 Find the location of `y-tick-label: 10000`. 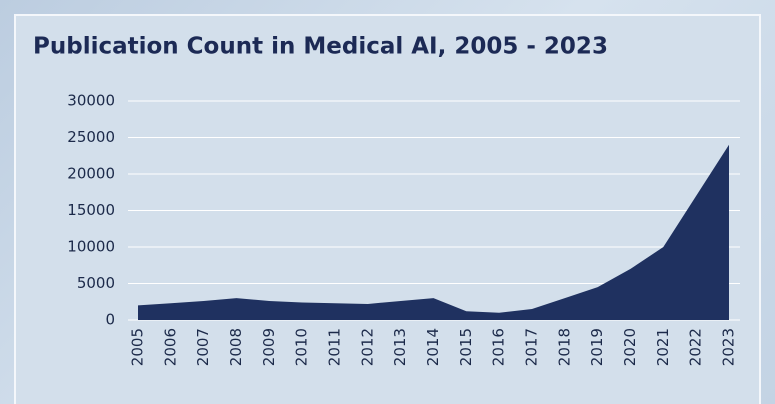

y-tick-label: 10000 is located at coordinates (91, 247).